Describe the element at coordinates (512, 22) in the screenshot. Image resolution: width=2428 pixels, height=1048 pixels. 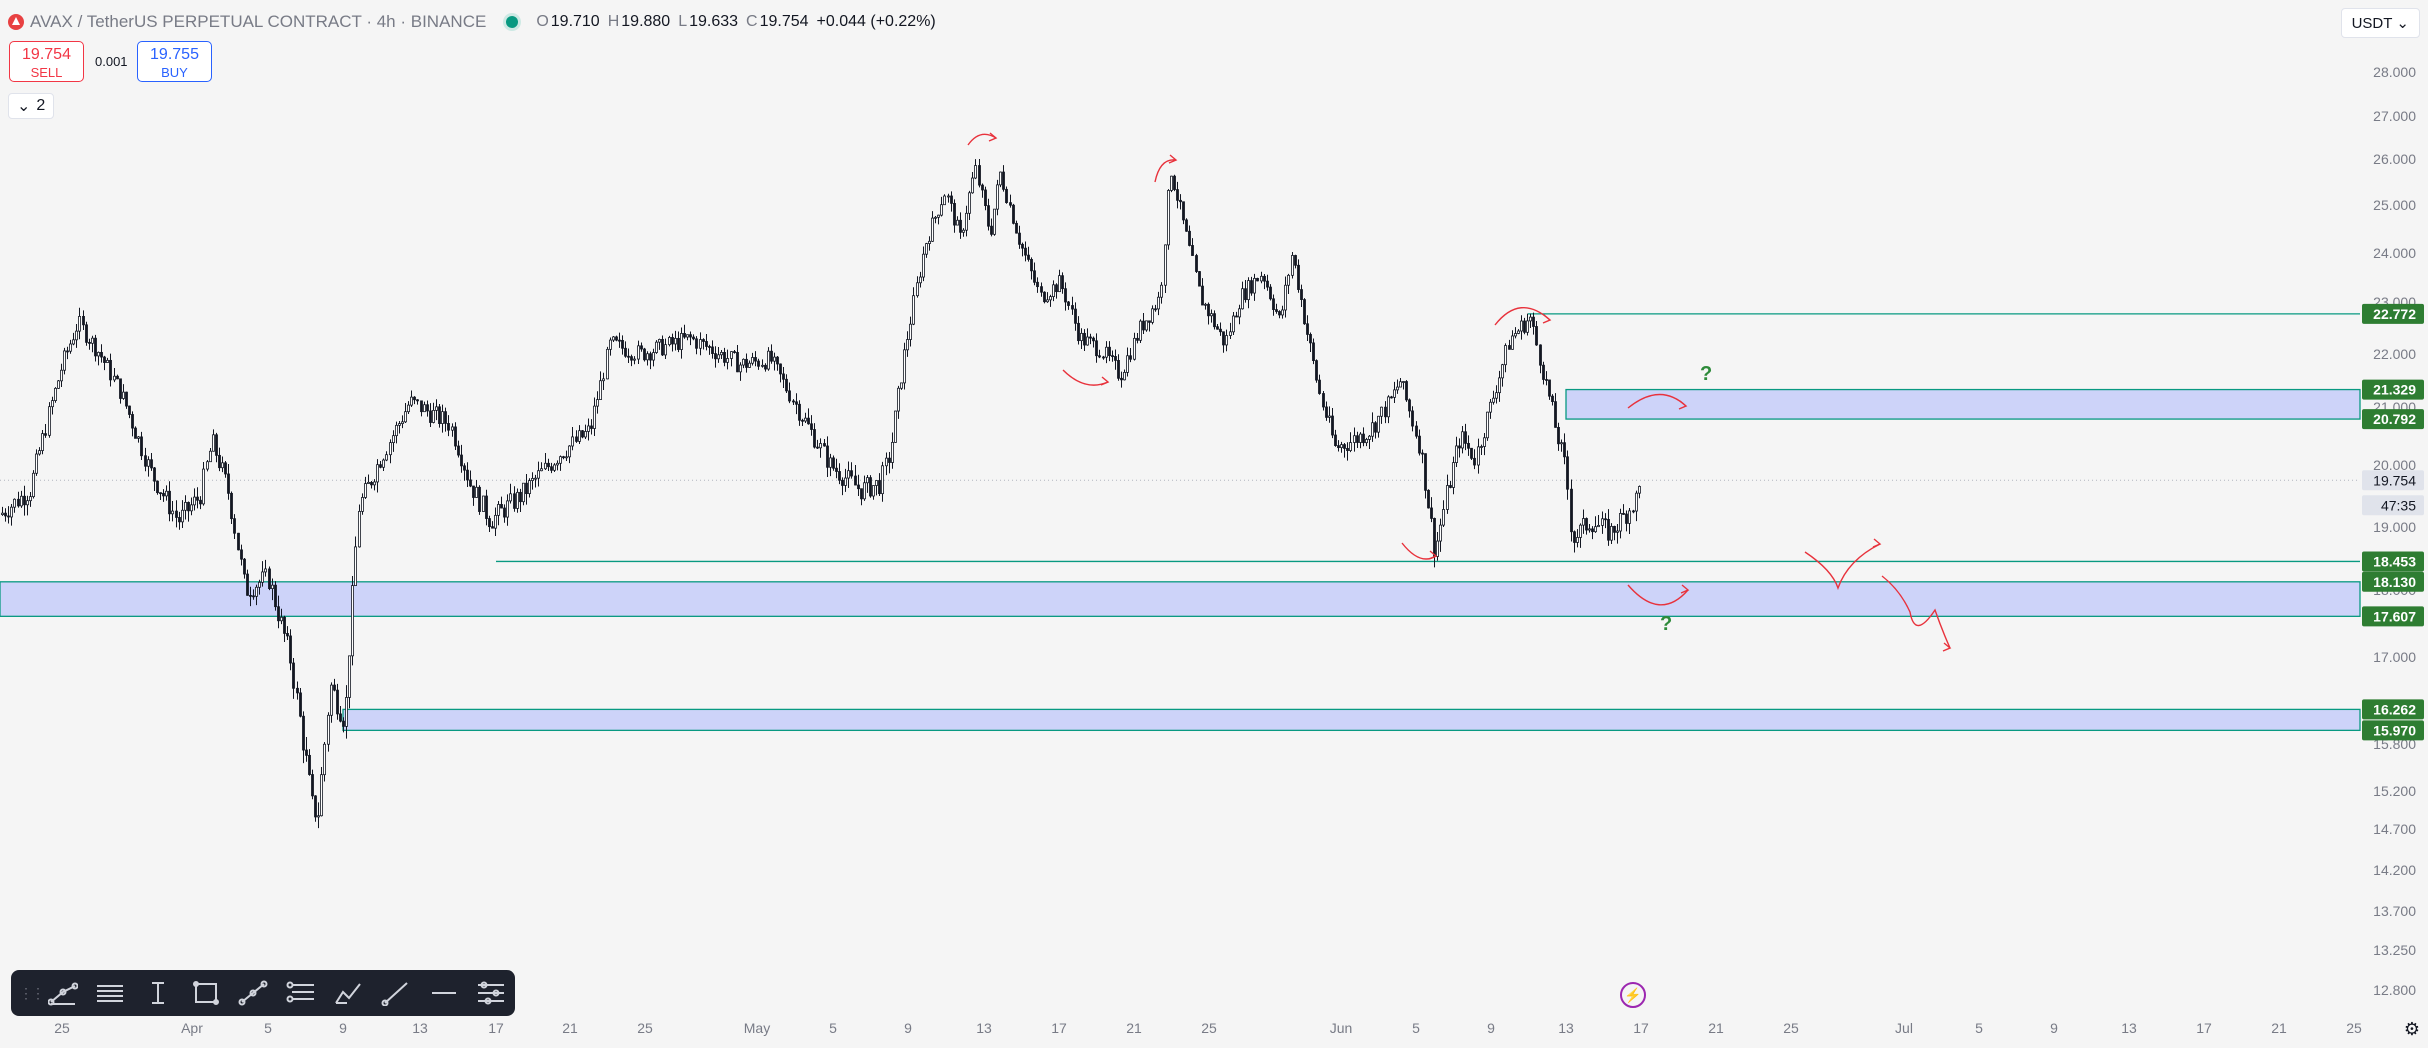
I see `market-status-icon` at that location.